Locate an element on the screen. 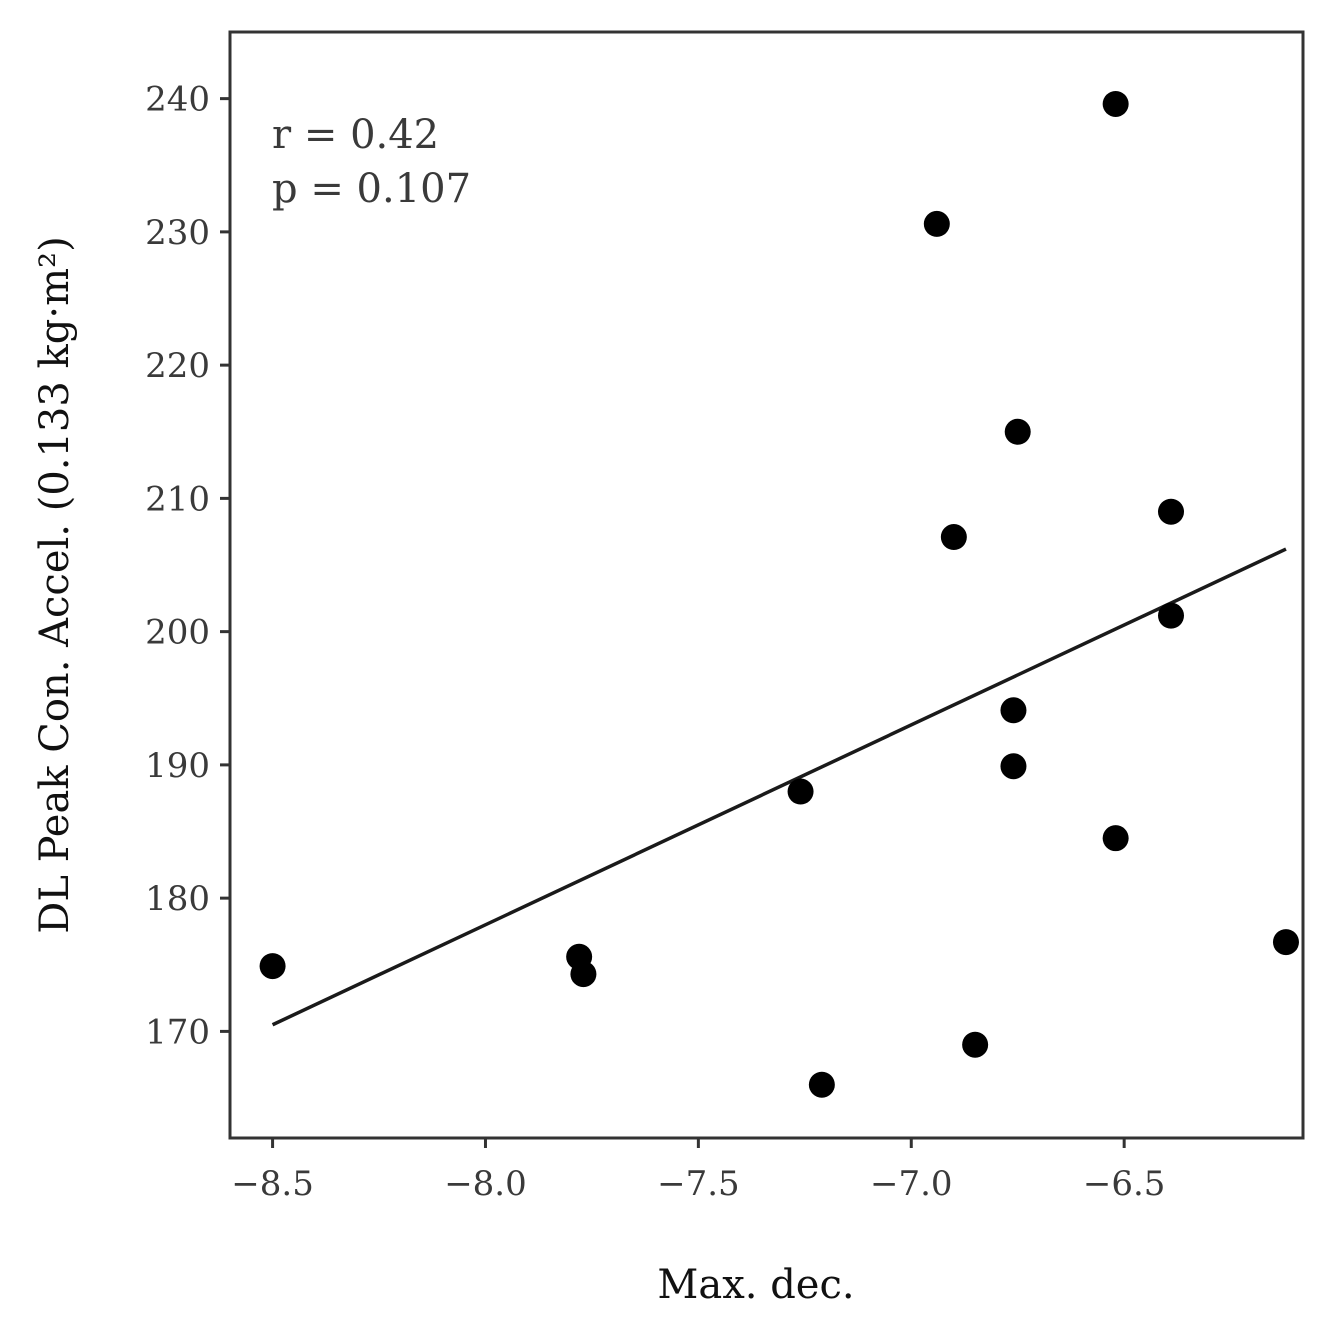 The image size is (1323, 1323). annotation-r: r = 0.42 is located at coordinates (355, 135).